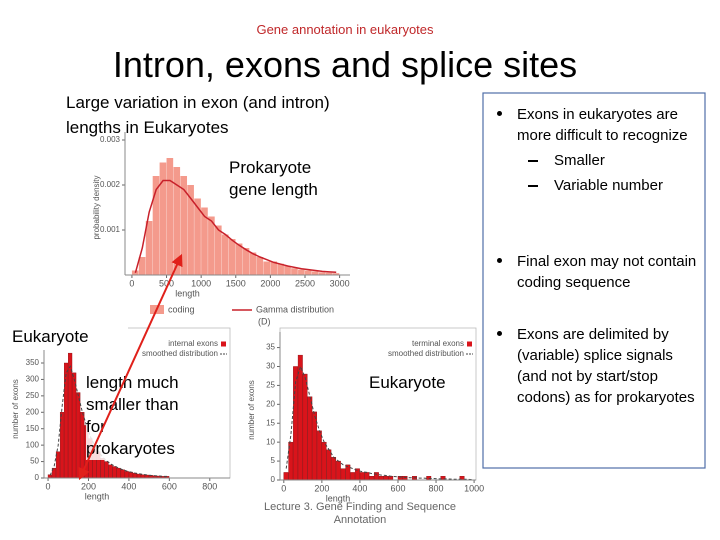 The height and width of the screenshot is (540, 720). What do you see at coordinates (34, 461) in the screenshot?
I see `y-tick-label: 50` at bounding box center [34, 461].